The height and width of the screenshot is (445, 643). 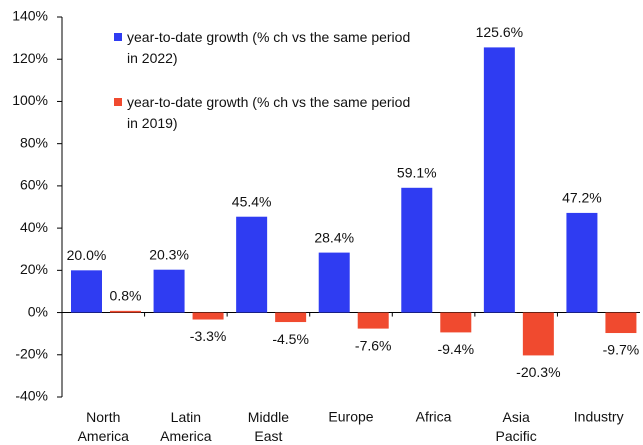 I want to click on y-tick-label: 120%, so click(x=30, y=58).